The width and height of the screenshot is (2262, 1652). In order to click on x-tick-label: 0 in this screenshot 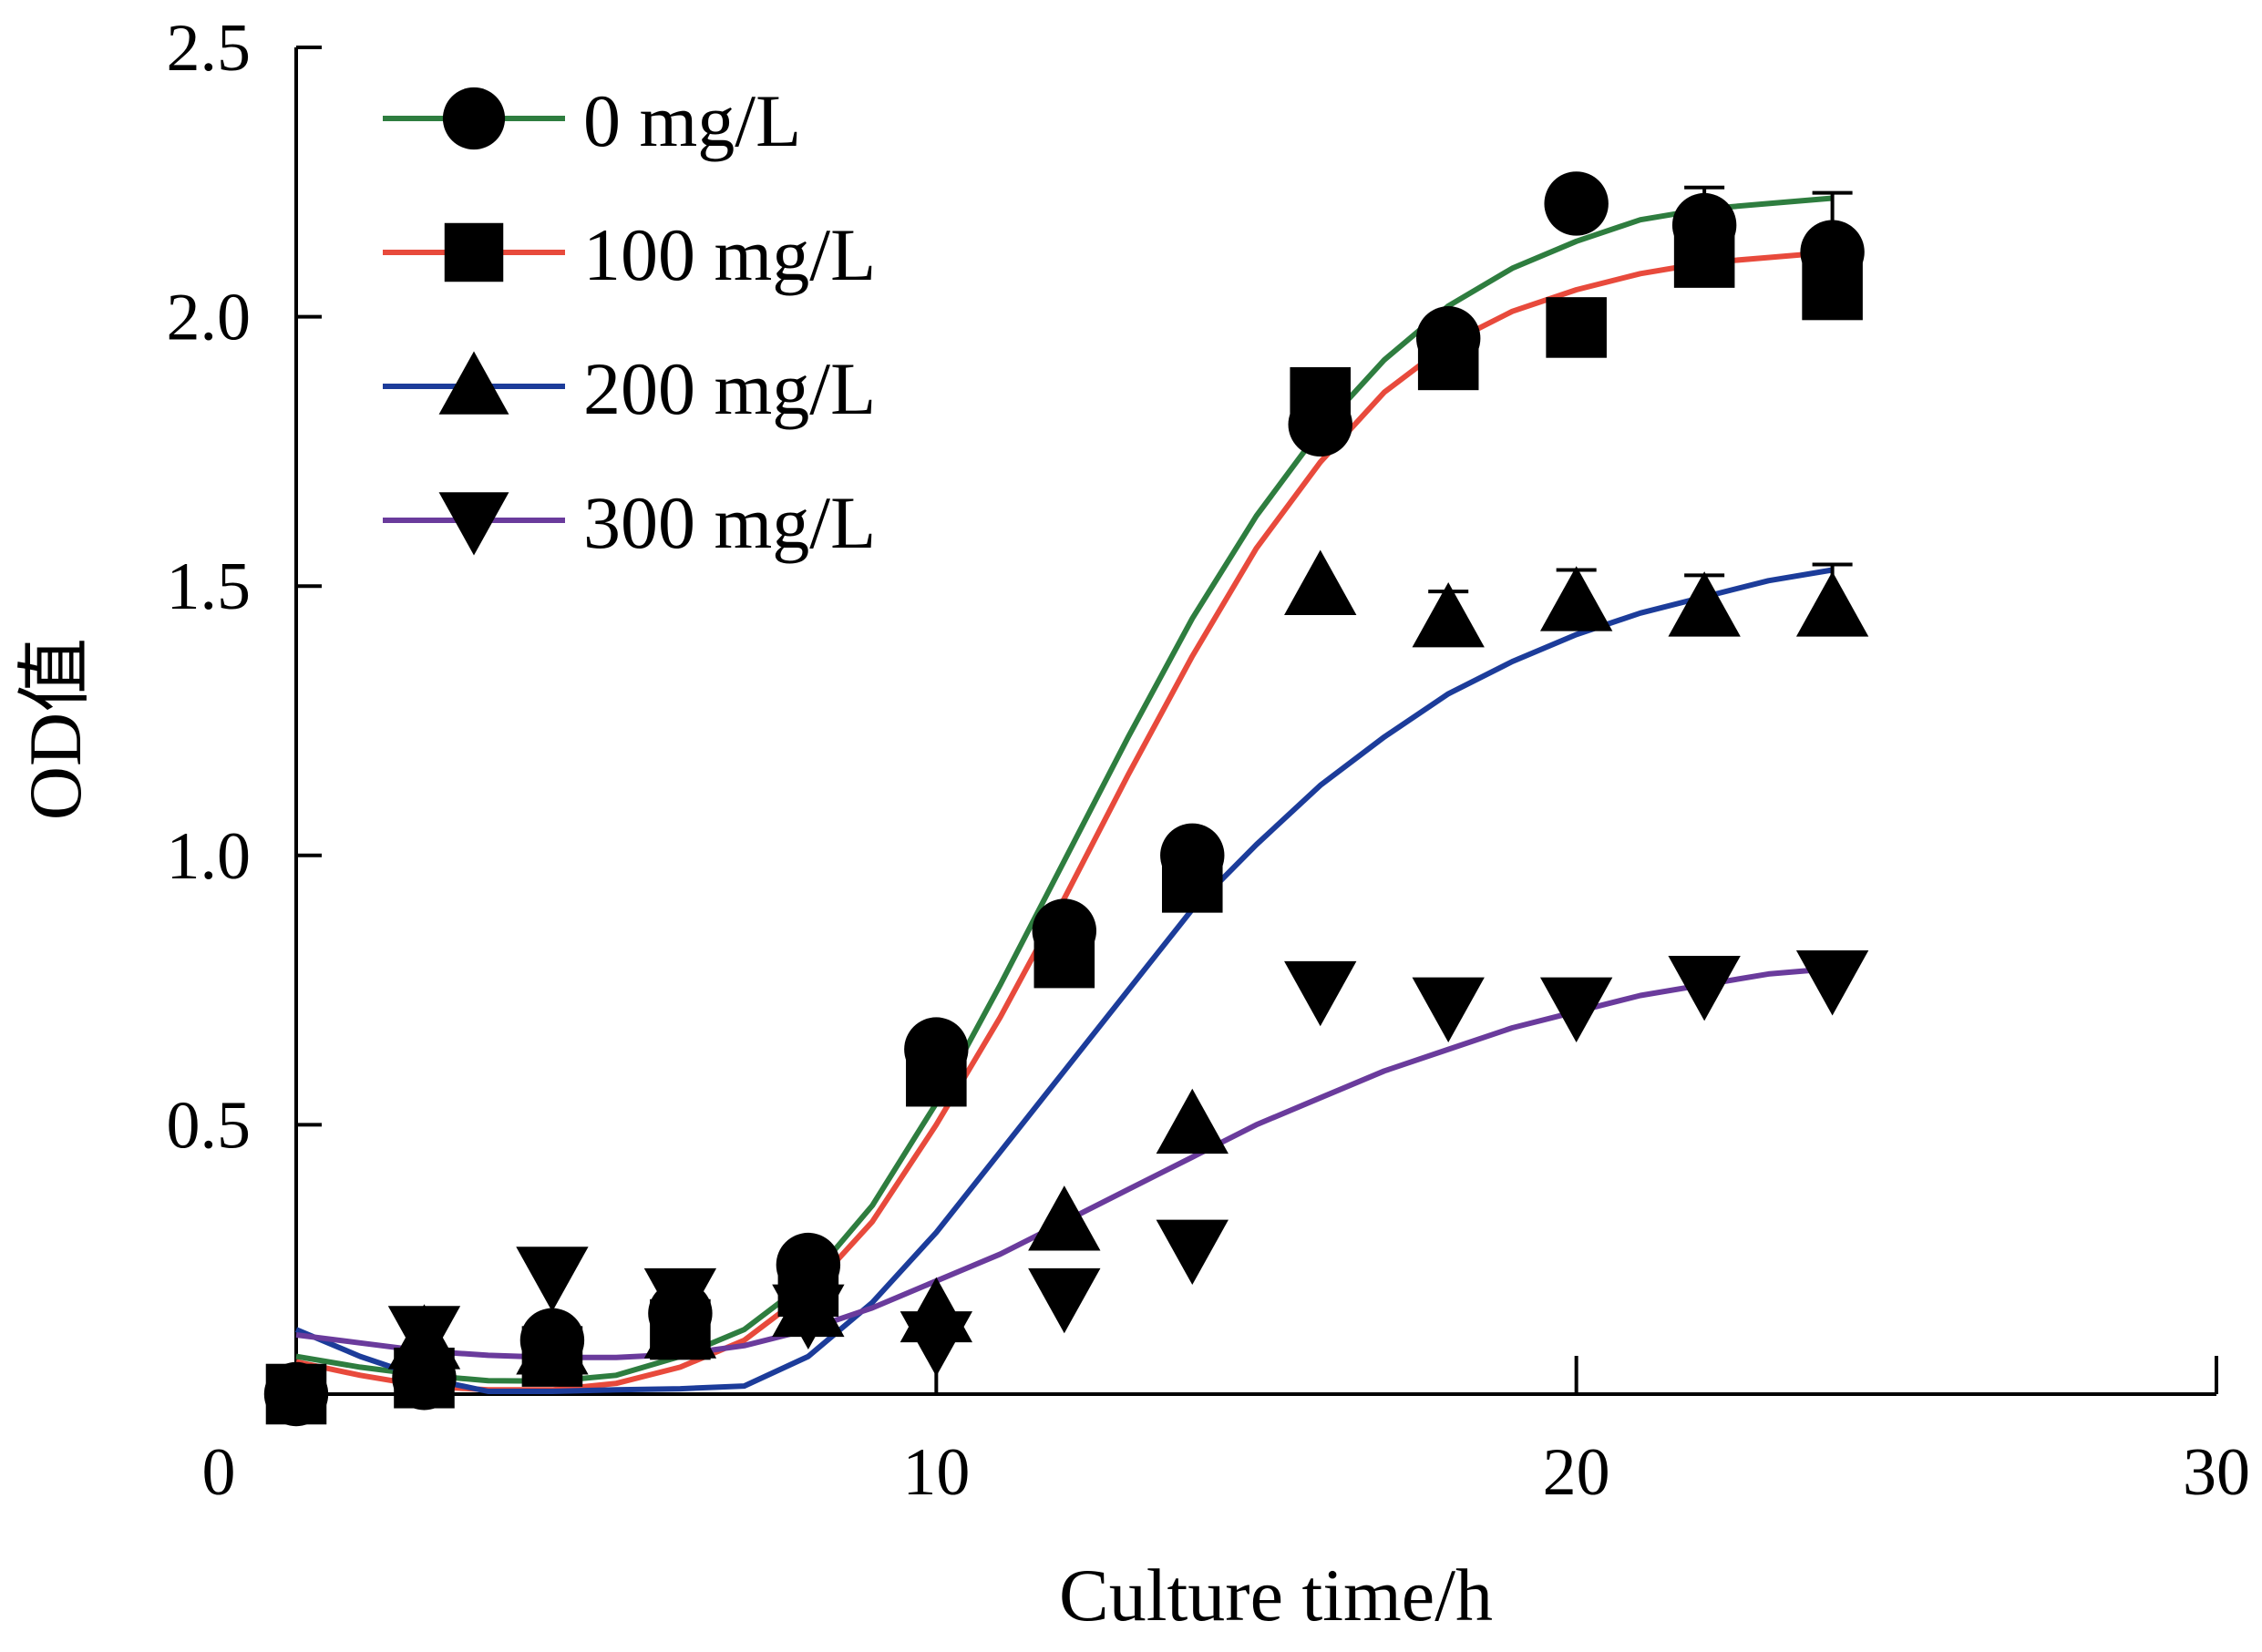, I will do `click(219, 1472)`.